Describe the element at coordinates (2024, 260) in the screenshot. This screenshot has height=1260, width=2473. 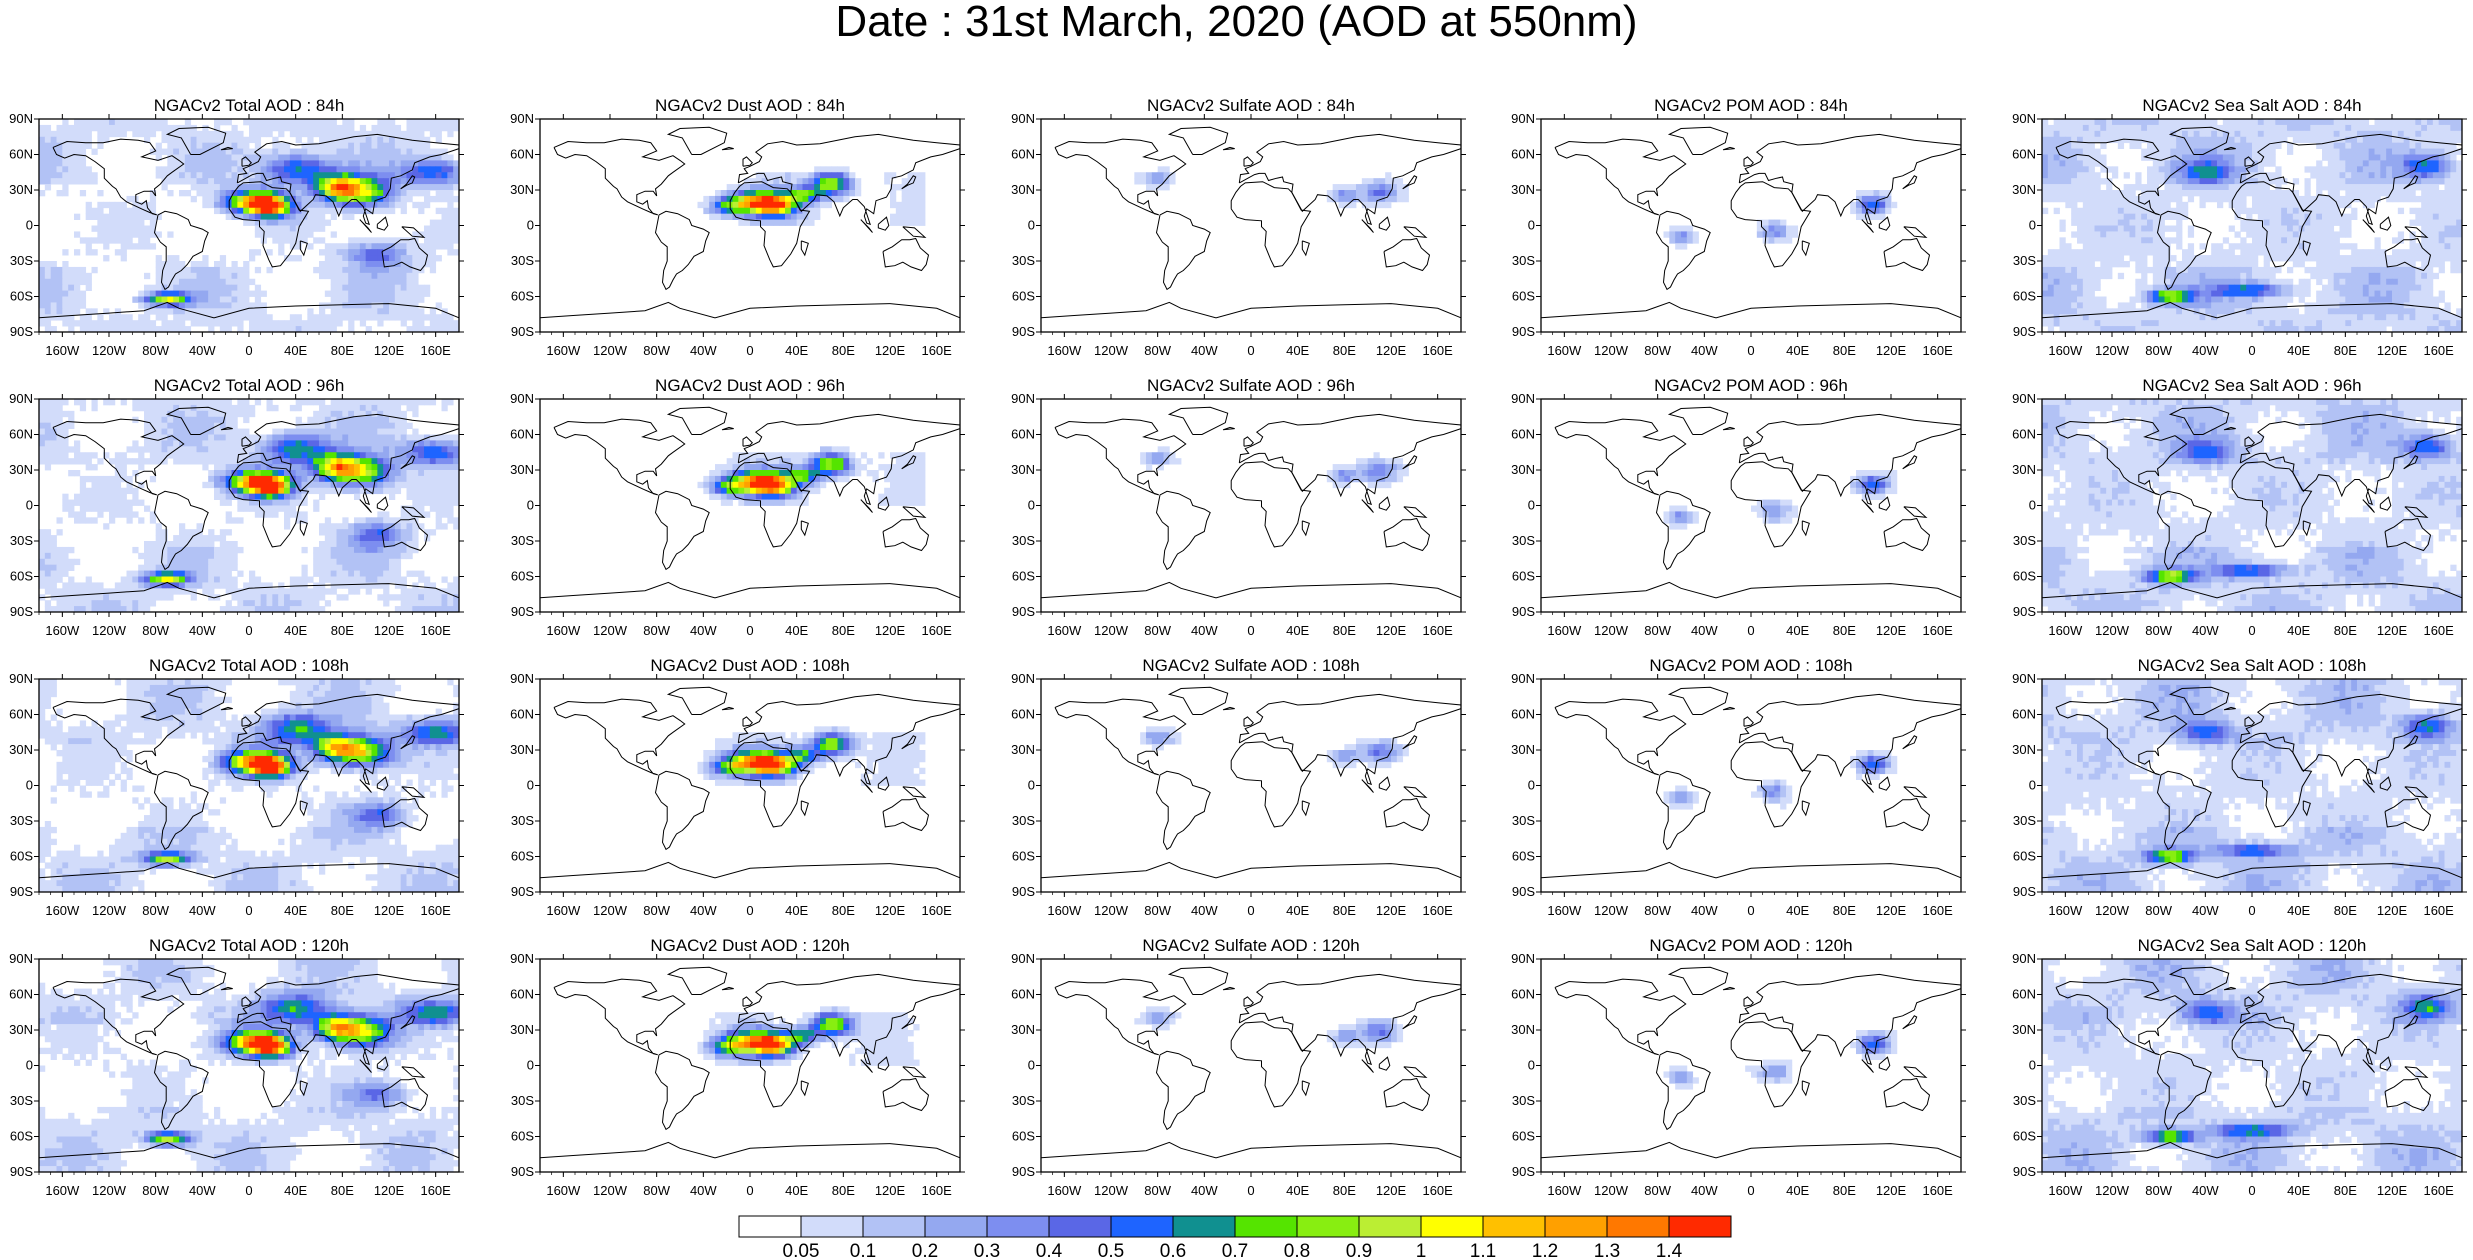
I see `lat-tick-label: 30S` at that location.